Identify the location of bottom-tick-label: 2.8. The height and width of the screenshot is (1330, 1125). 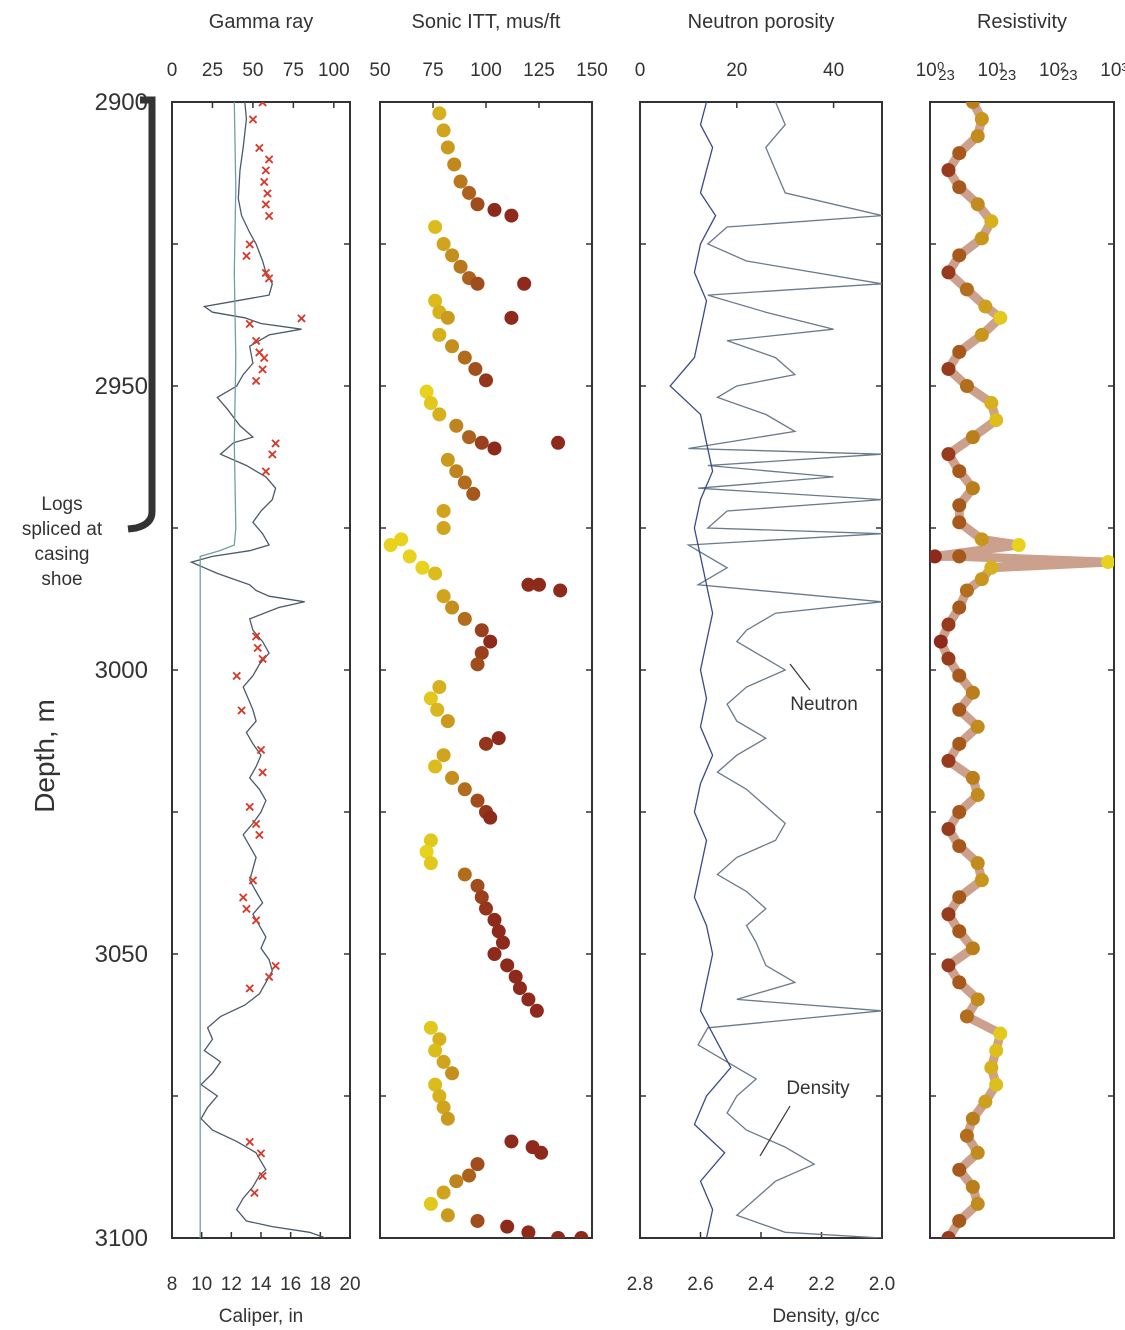
(640, 1284).